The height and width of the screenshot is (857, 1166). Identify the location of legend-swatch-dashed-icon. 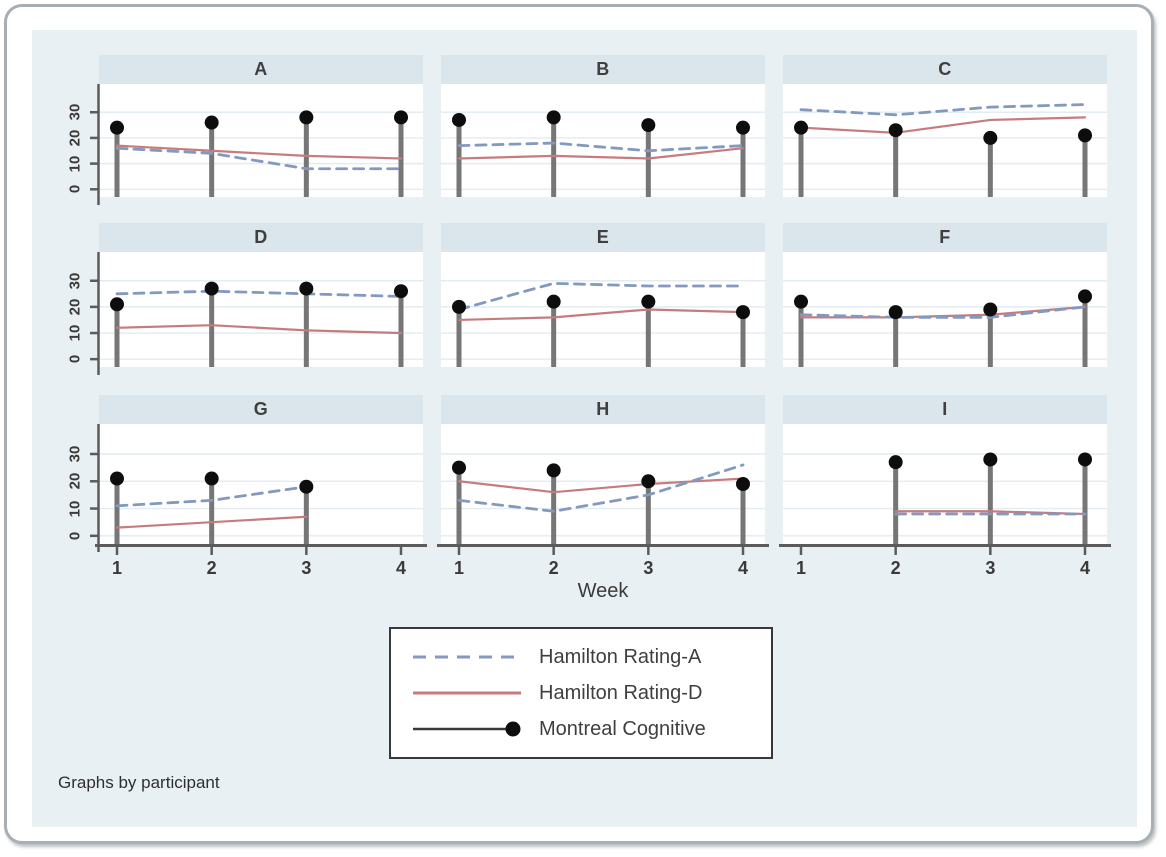
(467, 657).